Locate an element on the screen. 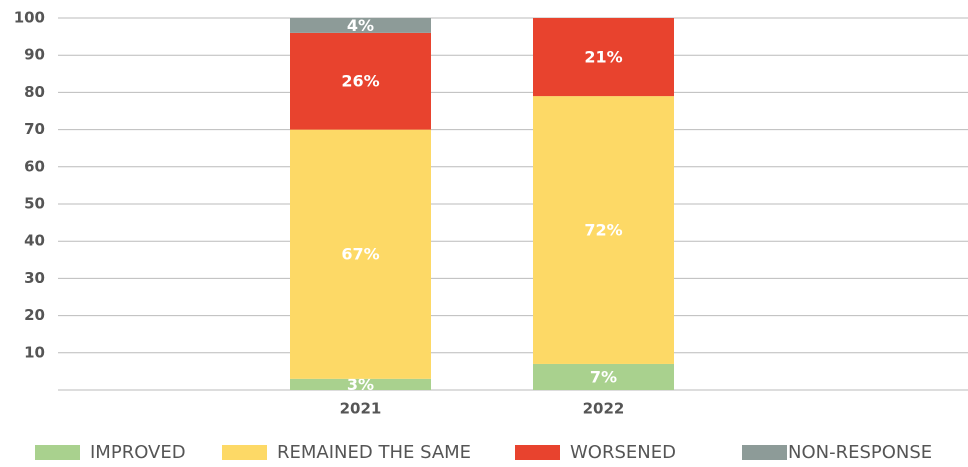 Image resolution: width=968 pixels, height=467 pixels. legend-label: REMAINED THE SAME is located at coordinates (374, 452).